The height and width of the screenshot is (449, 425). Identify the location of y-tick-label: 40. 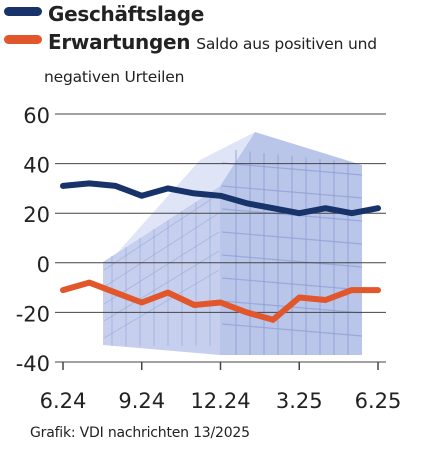
(36, 166).